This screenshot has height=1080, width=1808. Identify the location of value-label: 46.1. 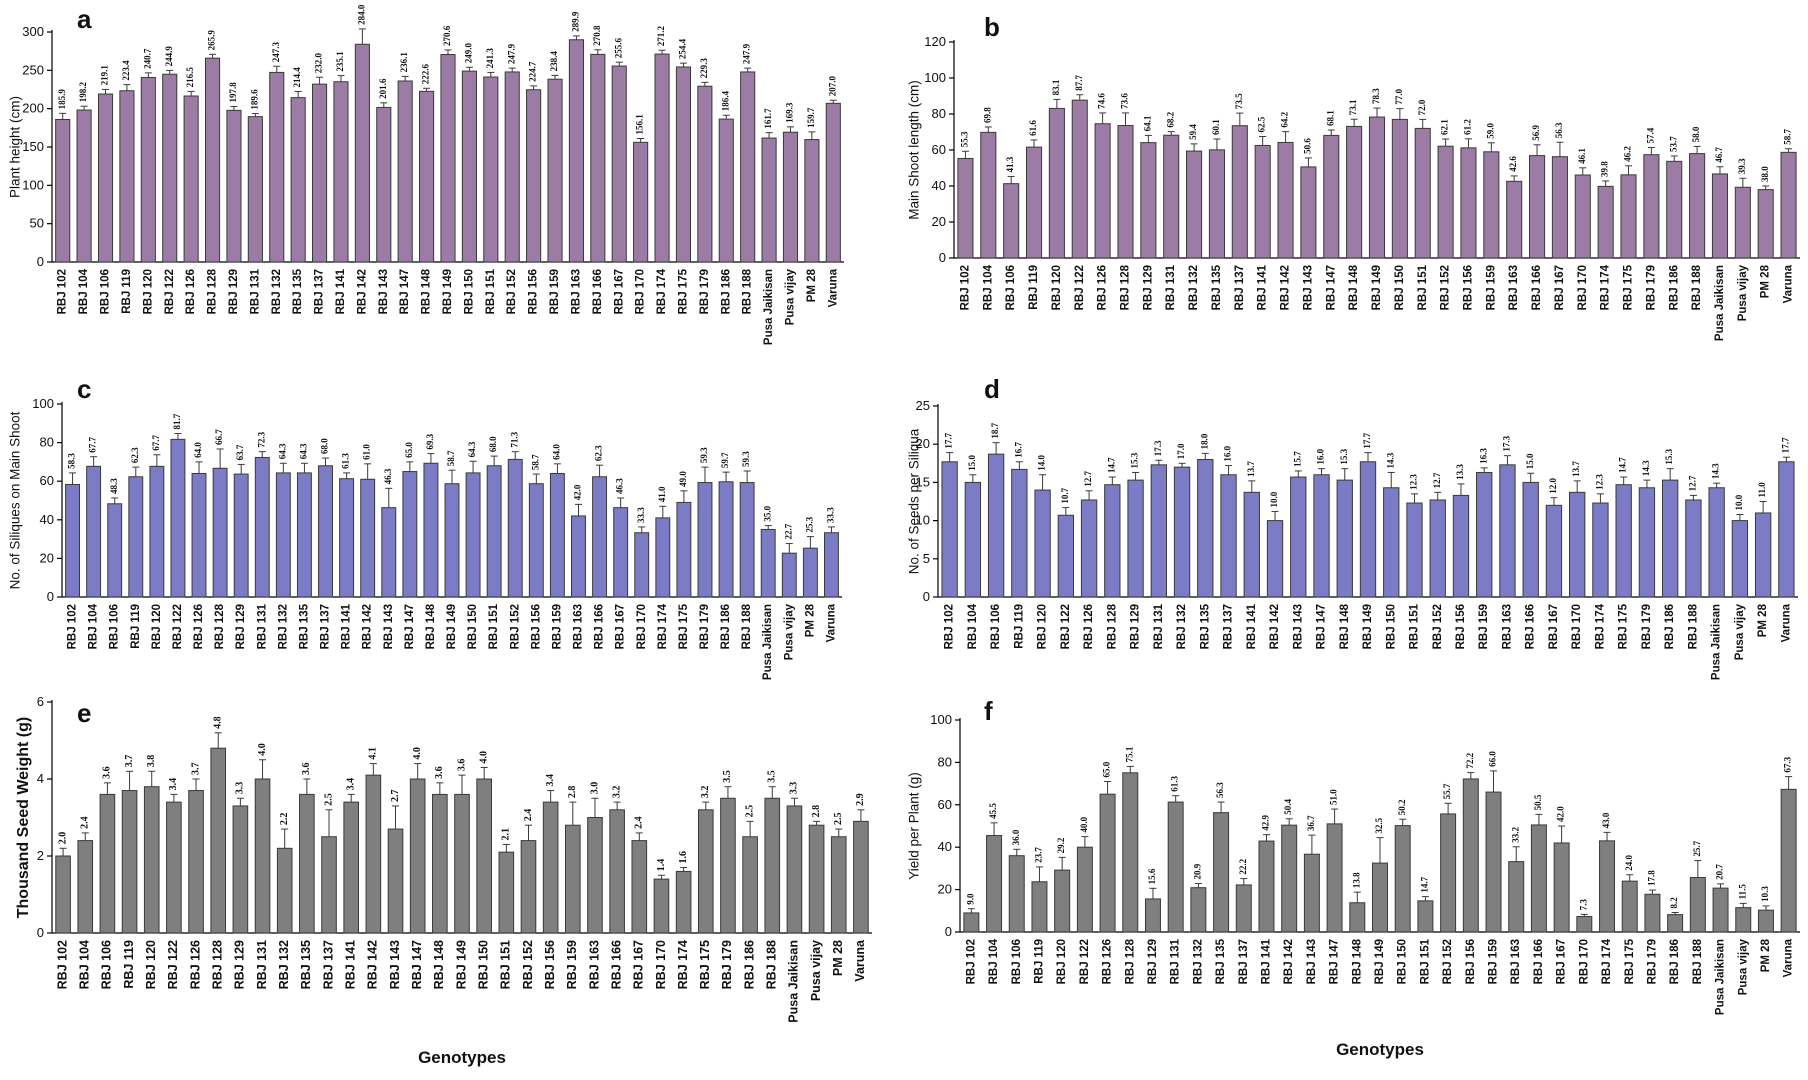
(1582, 156).